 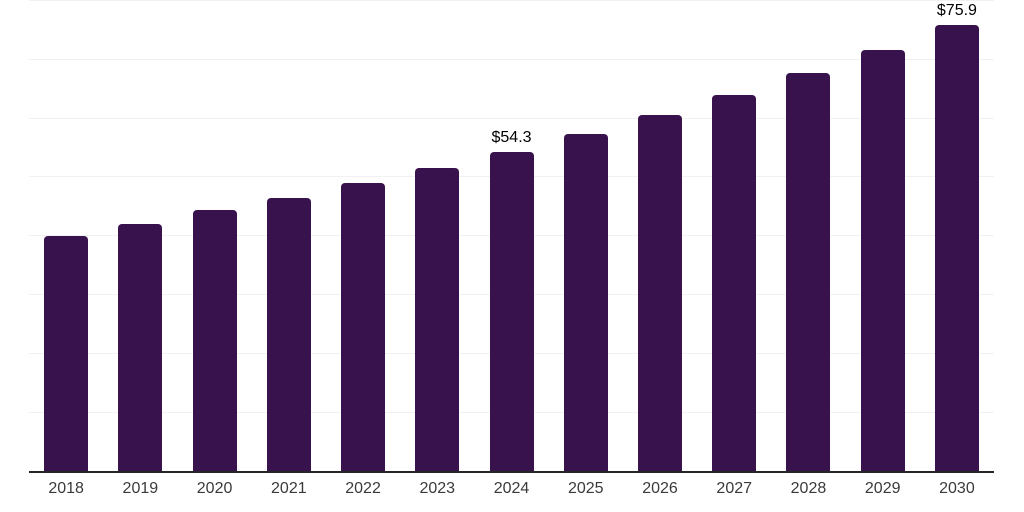 What do you see at coordinates (437, 319) in the screenshot?
I see `bar-2023` at bounding box center [437, 319].